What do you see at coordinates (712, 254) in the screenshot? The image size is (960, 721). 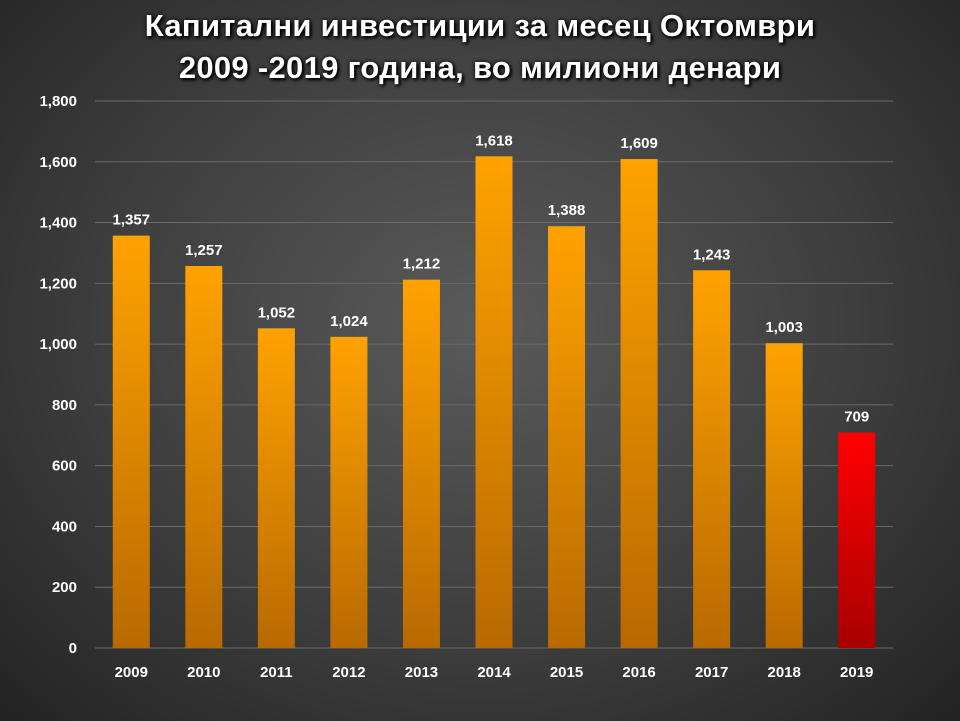 I see `data-label-2017: 1,243` at bounding box center [712, 254].